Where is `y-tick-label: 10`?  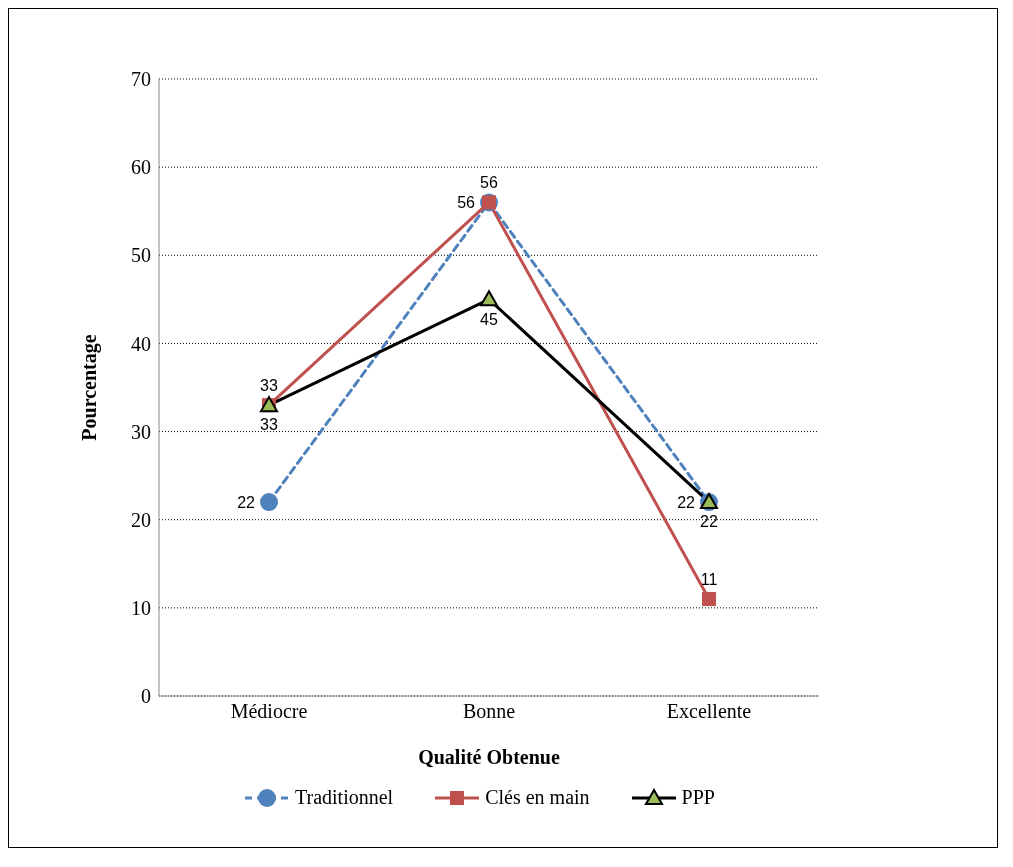
y-tick-label: 10 is located at coordinates (141, 607).